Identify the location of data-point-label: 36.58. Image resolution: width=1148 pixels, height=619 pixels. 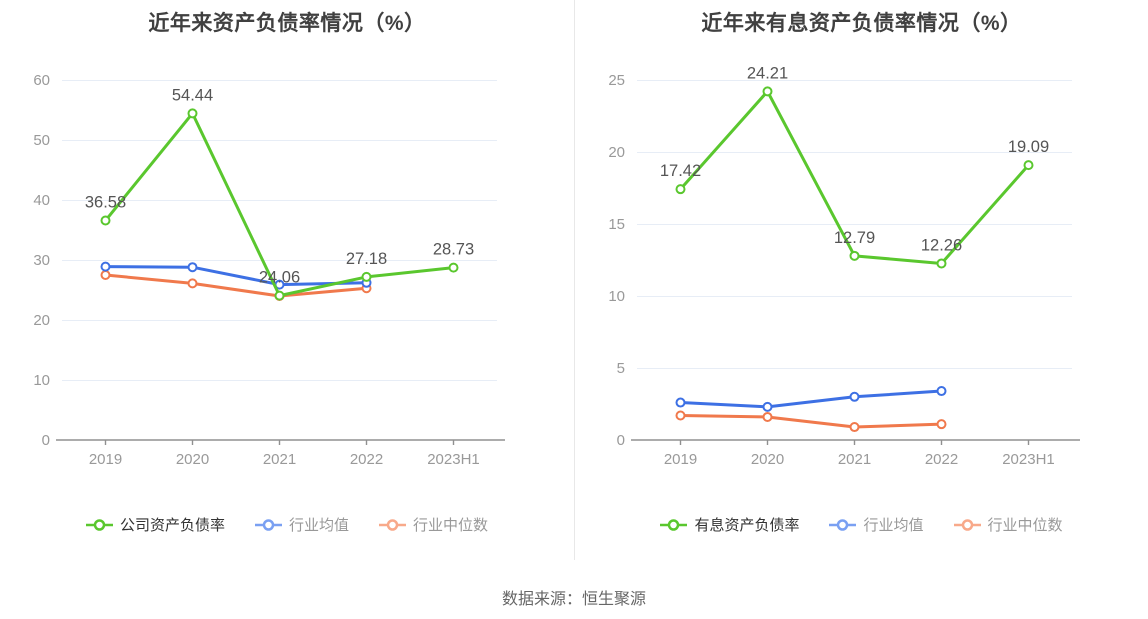
(105, 203).